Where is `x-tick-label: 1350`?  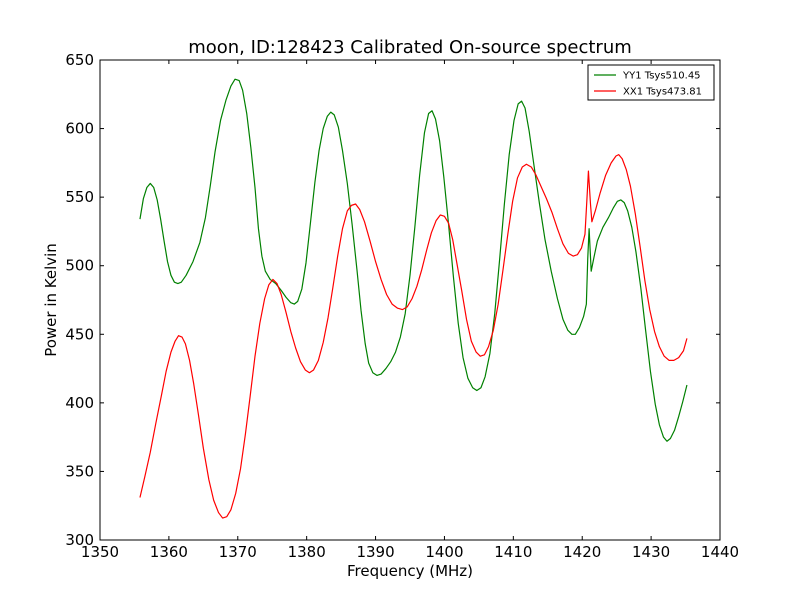
x-tick-label: 1350 is located at coordinates (100, 552).